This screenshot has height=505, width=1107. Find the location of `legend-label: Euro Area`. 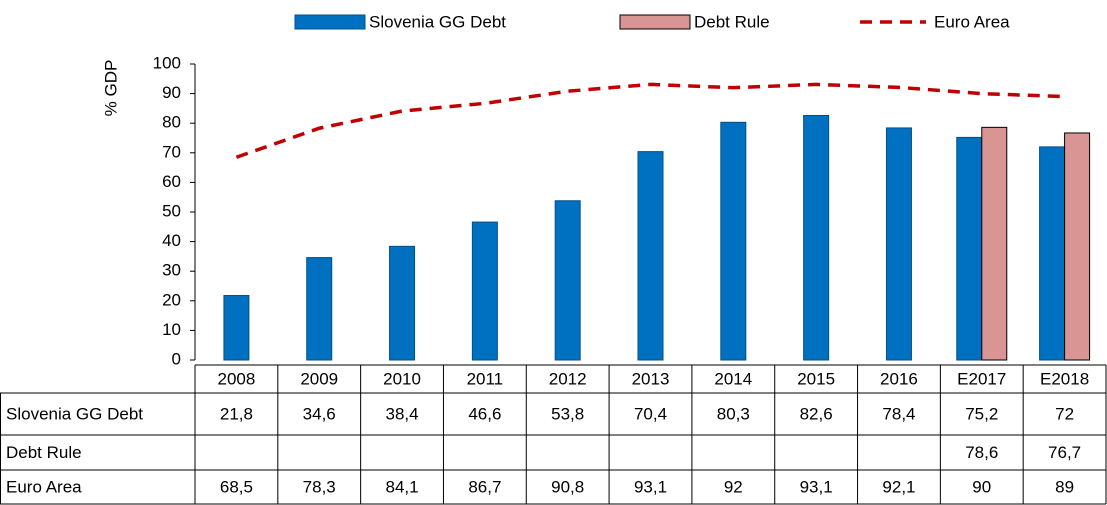

legend-label: Euro Area is located at coordinates (972, 21).